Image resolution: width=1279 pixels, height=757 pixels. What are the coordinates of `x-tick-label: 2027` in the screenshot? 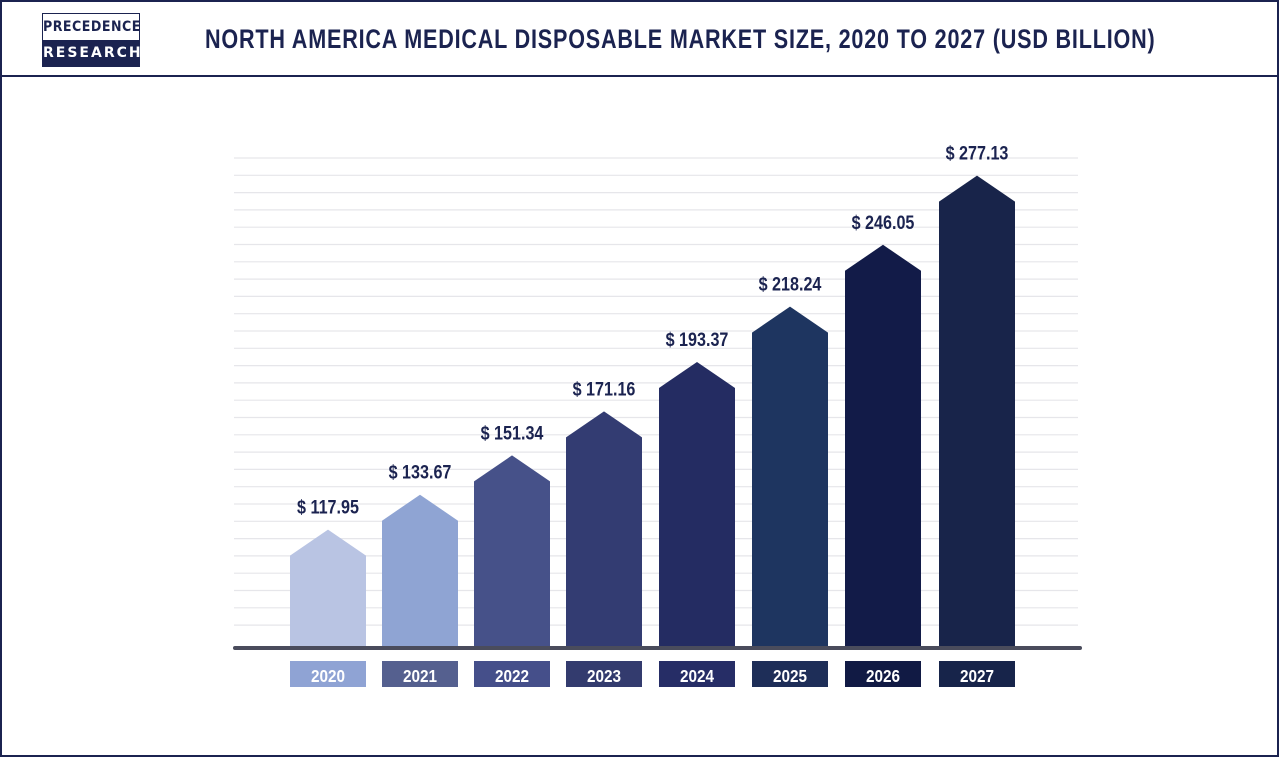 It's located at (977, 676).